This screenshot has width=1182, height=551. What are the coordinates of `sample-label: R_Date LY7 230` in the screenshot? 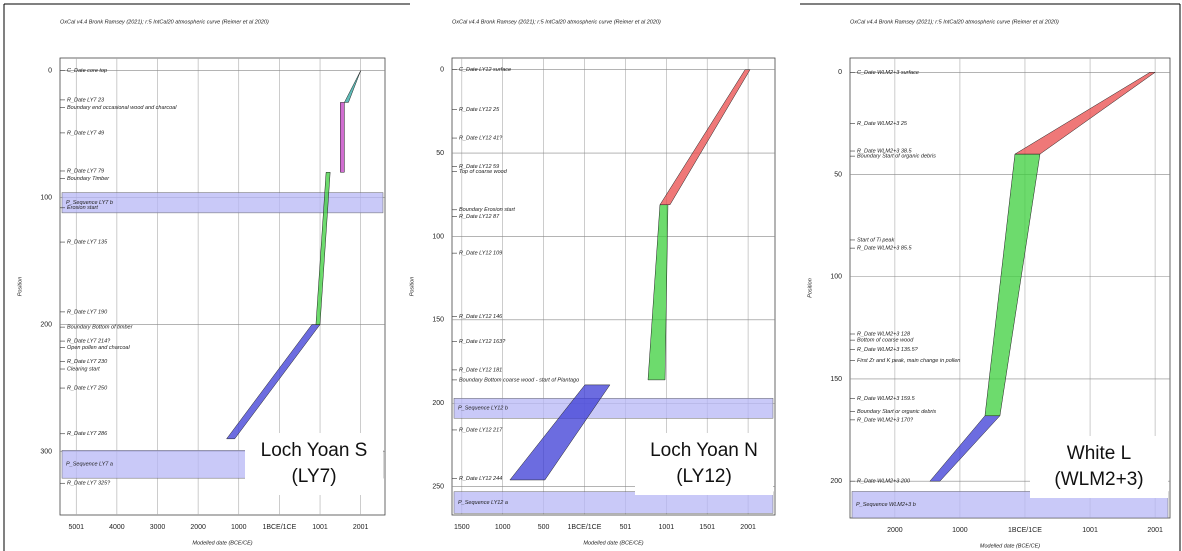 It's located at (87, 362).